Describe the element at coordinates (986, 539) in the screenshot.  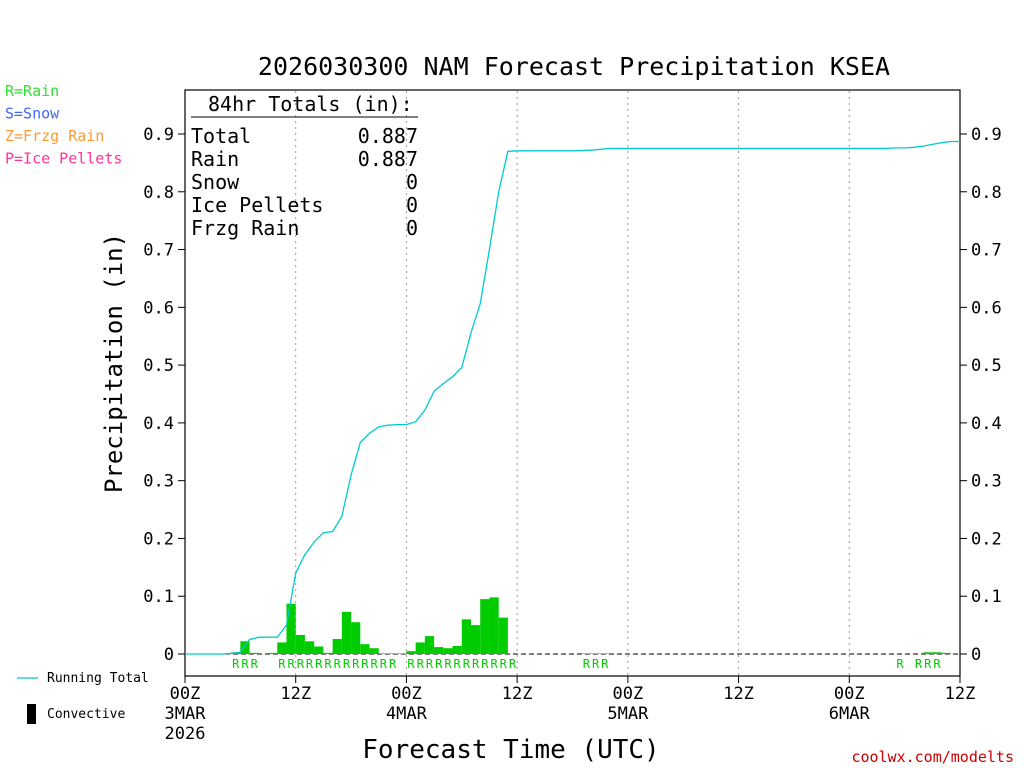
I see `y-tick-label-right: 0.2` at that location.